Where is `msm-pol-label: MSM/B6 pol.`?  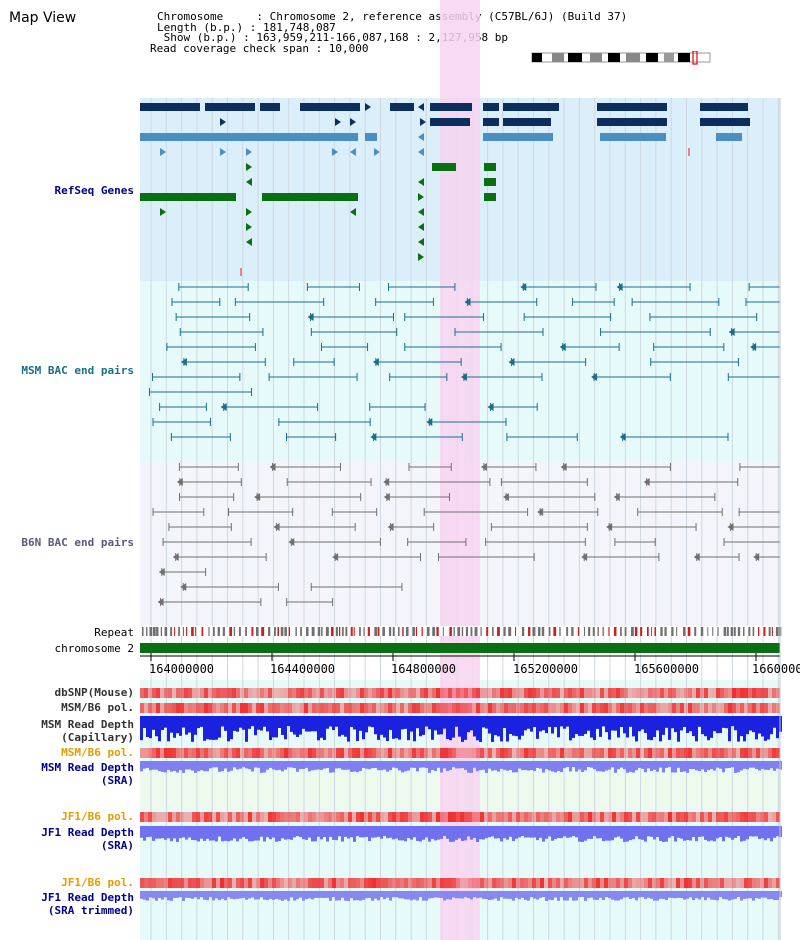 msm-pol-label: MSM/B6 pol. is located at coordinates (97, 707).